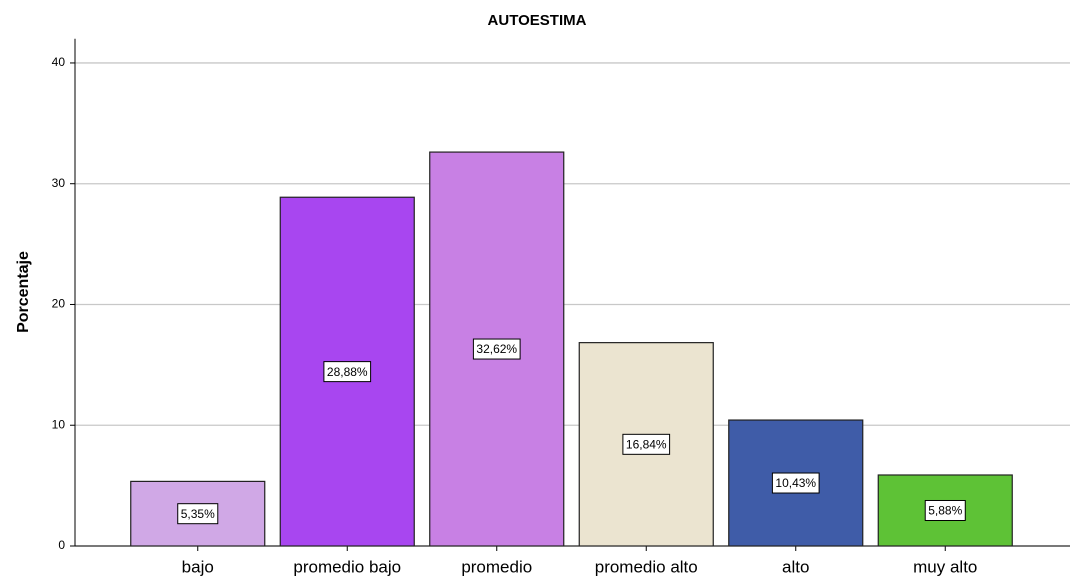 The height and width of the screenshot is (578, 1073). What do you see at coordinates (496, 566) in the screenshot?
I see `x-tick-label: promedio` at bounding box center [496, 566].